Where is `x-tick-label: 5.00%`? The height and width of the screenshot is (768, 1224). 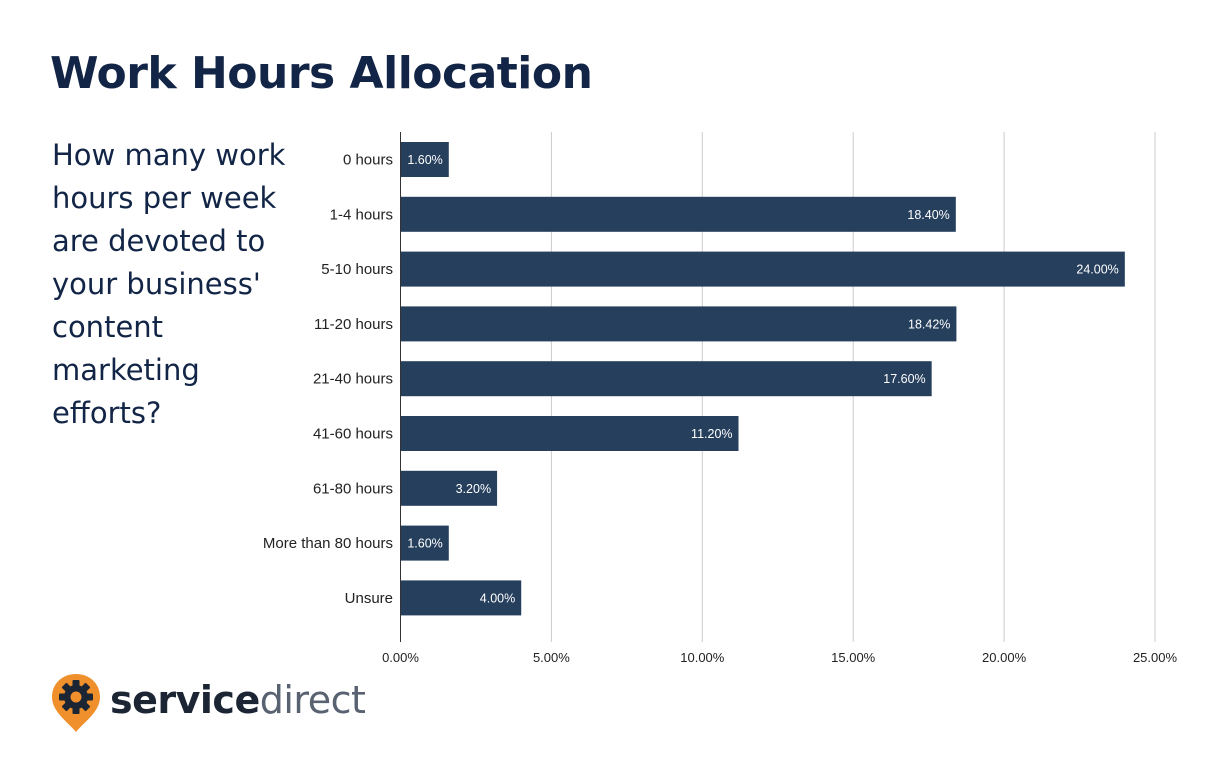
x-tick-label: 5.00% is located at coordinates (551, 657).